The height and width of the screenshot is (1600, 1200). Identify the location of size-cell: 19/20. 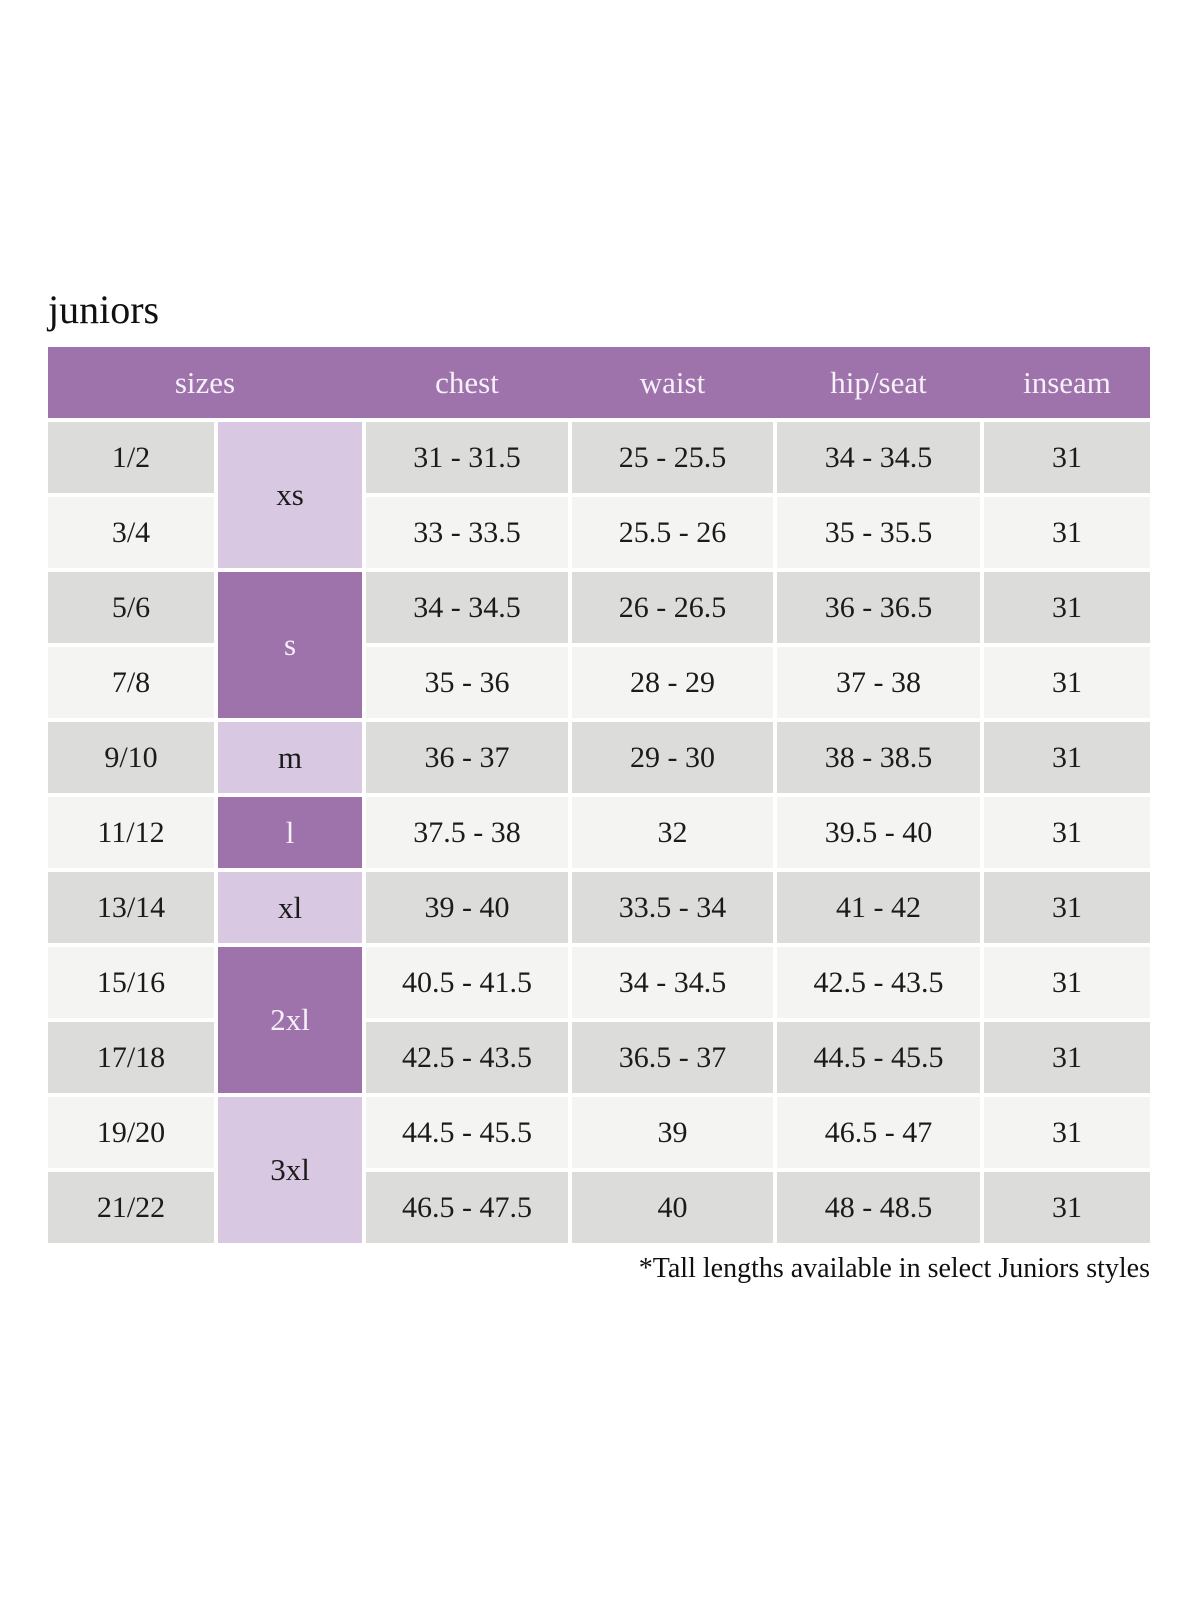
(131, 1132).